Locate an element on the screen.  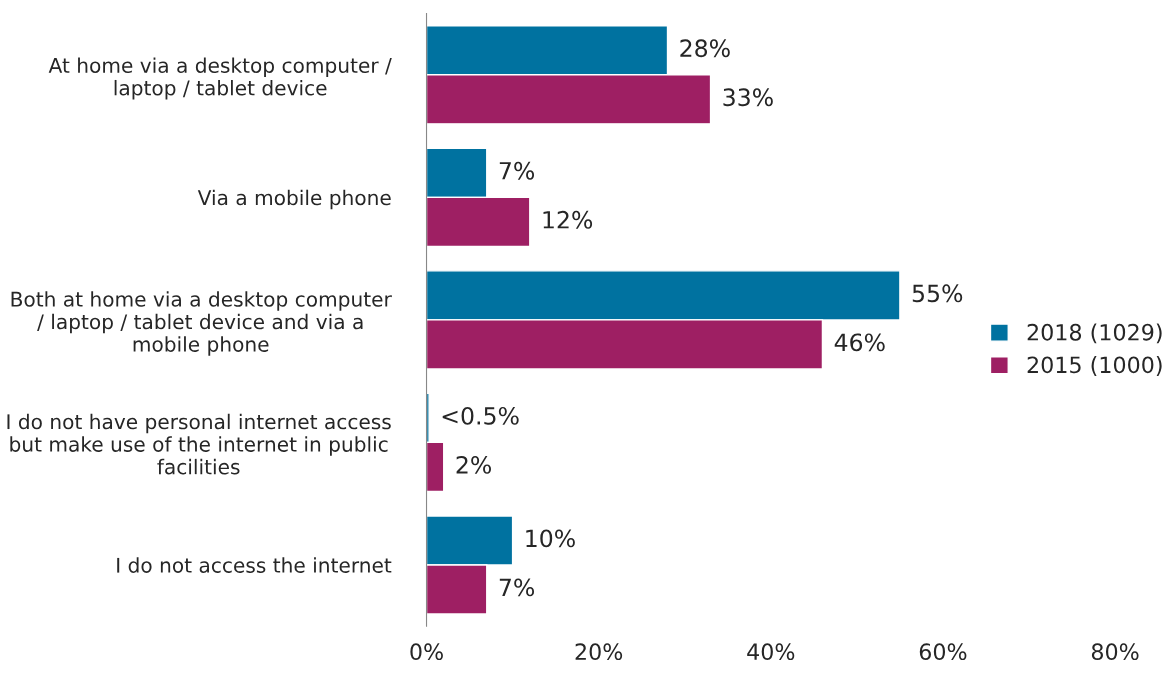
y-tick-label: I do not access the internet is located at coordinates (254, 565).